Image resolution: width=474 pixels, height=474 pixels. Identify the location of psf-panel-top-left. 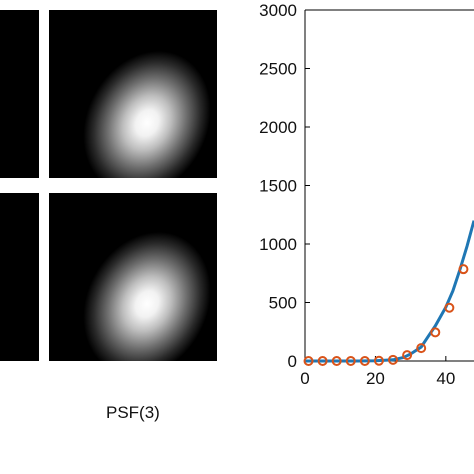
(19, 94).